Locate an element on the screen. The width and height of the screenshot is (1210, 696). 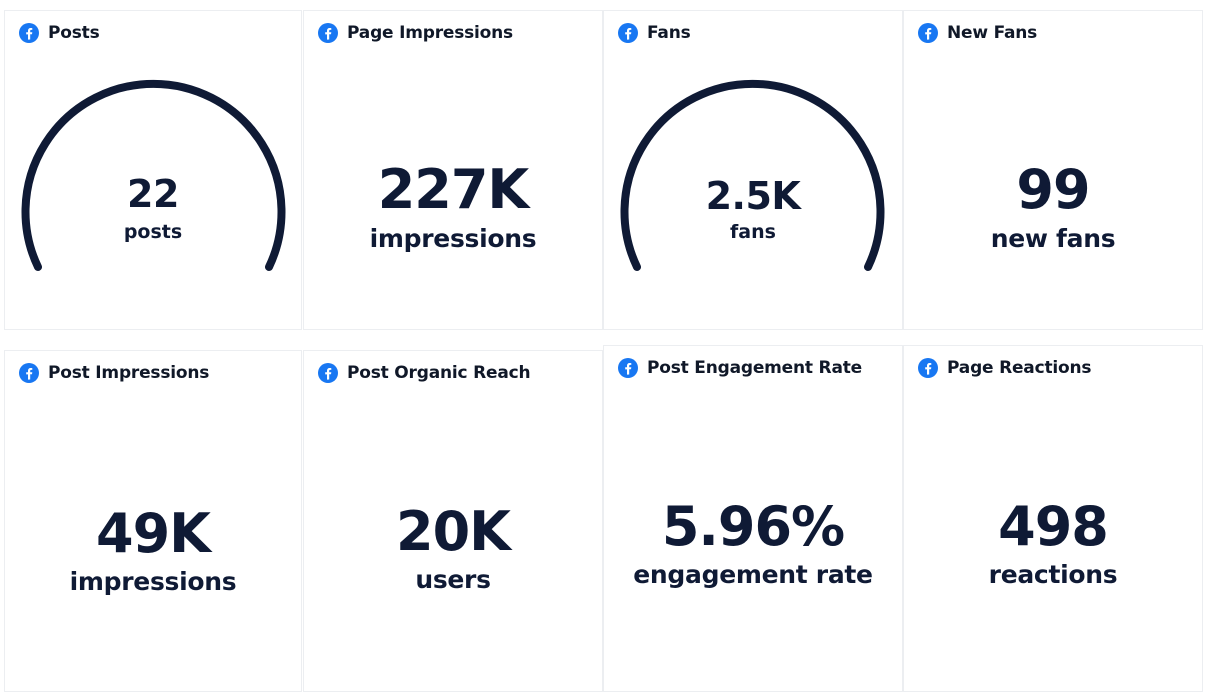
card-header: Post Engagement Rate is located at coordinates (740, 368).